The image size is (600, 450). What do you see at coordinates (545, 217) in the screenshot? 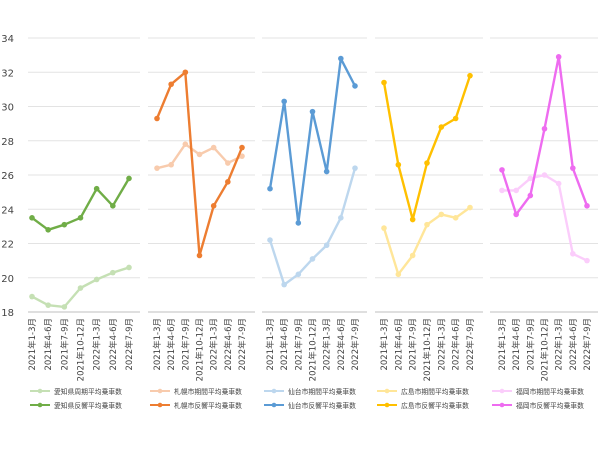
I see `series-line` at bounding box center [545, 217].